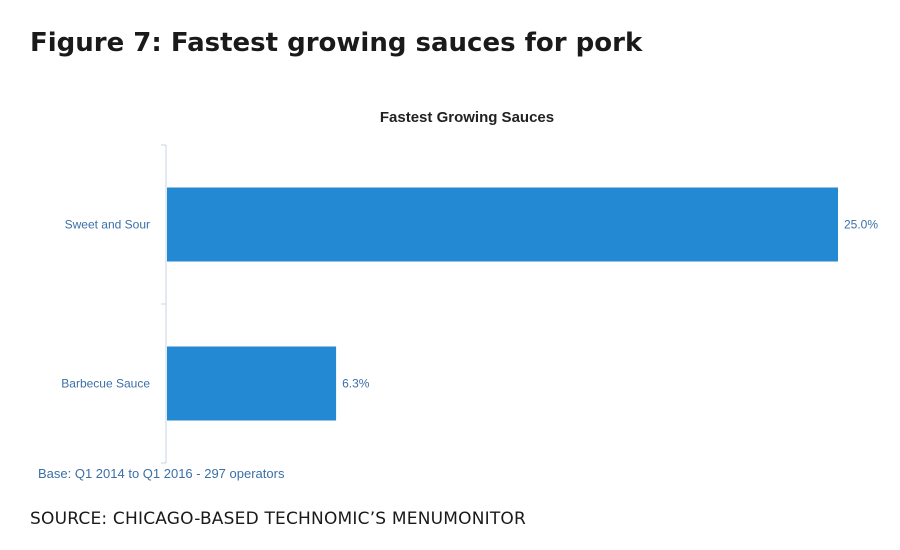 This screenshot has height=550, width=900. What do you see at coordinates (356, 384) in the screenshot?
I see `value-label: 6.3%` at bounding box center [356, 384].